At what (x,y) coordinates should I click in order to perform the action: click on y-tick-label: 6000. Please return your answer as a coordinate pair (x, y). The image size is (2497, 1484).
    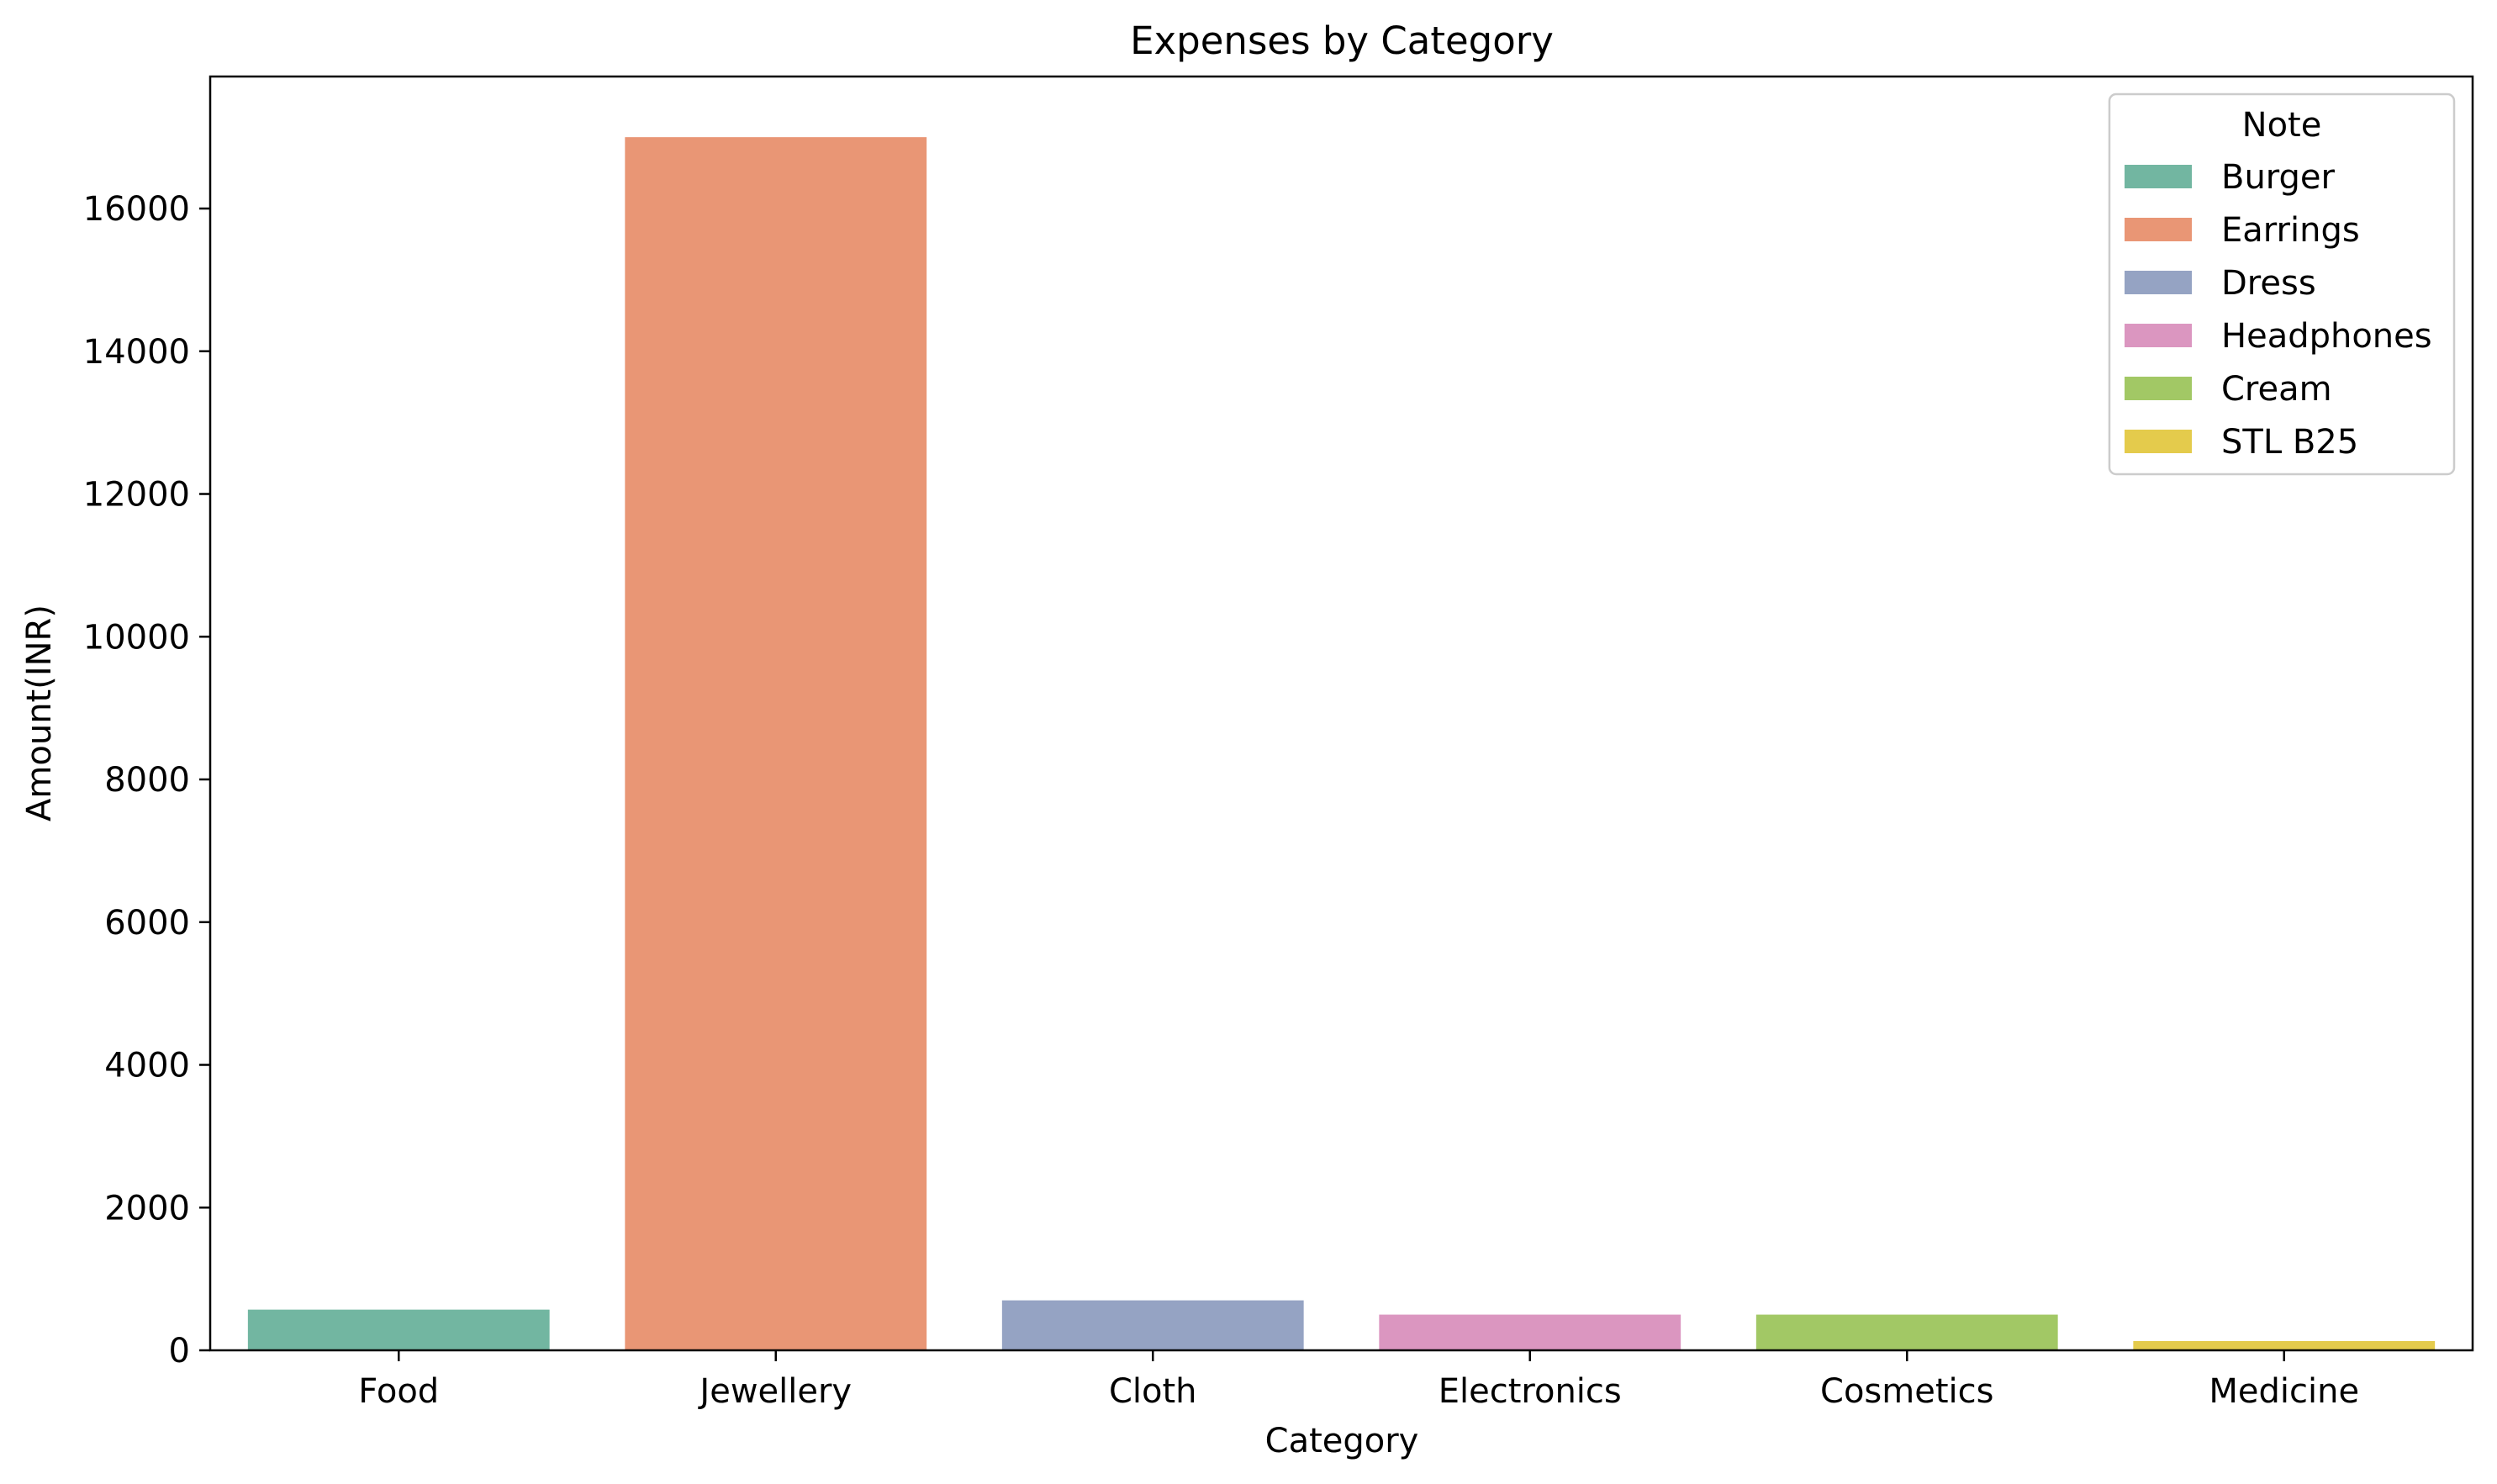
    Looking at the image, I should click on (147, 923).